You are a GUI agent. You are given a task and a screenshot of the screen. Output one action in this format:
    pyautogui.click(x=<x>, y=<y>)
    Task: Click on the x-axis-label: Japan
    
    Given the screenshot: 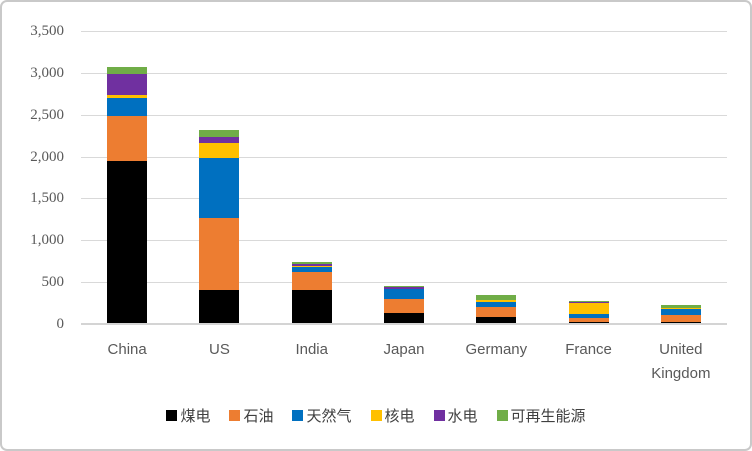 What is the action you would take?
    pyautogui.click(x=404, y=349)
    